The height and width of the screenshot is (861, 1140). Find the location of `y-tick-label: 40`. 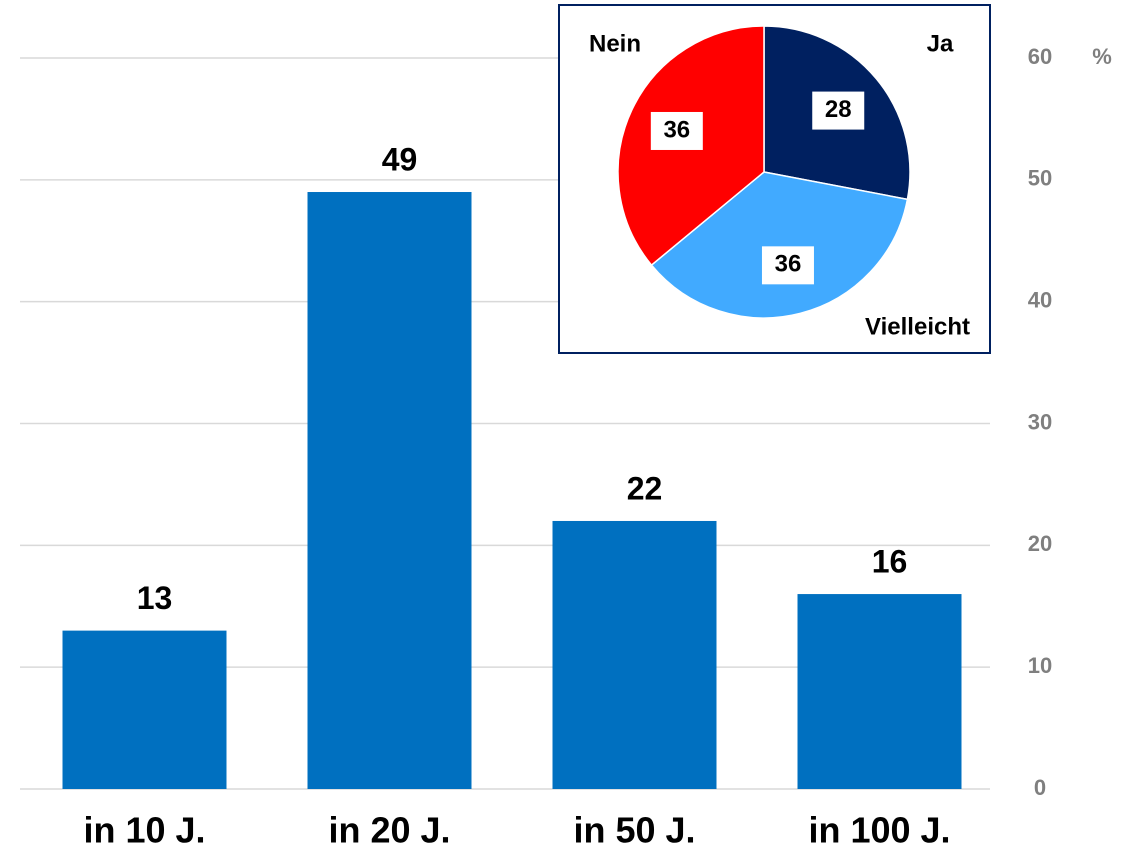

y-tick-label: 40 is located at coordinates (1040, 299).